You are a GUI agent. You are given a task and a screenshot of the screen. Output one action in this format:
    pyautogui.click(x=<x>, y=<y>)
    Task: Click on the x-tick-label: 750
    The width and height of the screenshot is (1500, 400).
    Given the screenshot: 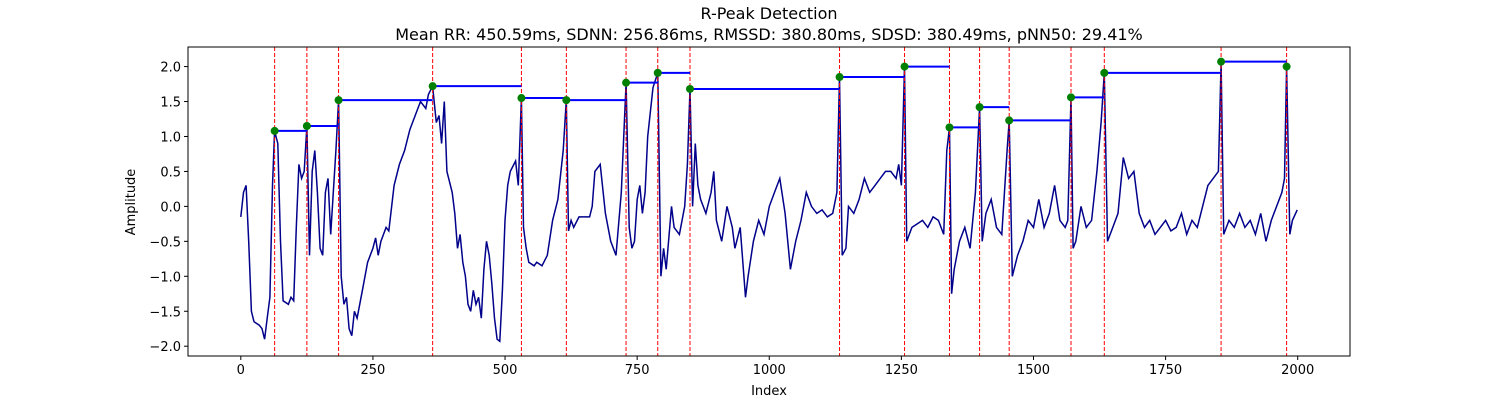 What is the action you would take?
    pyautogui.click(x=637, y=370)
    